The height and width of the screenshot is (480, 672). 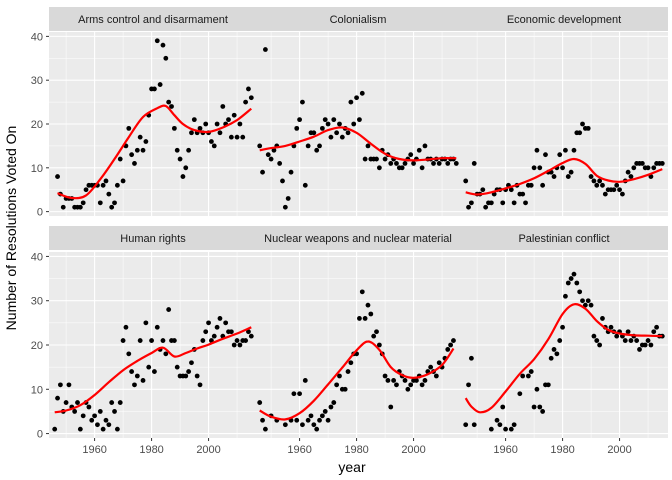 I want to click on y-tick-label: 10, so click(x=37, y=169).